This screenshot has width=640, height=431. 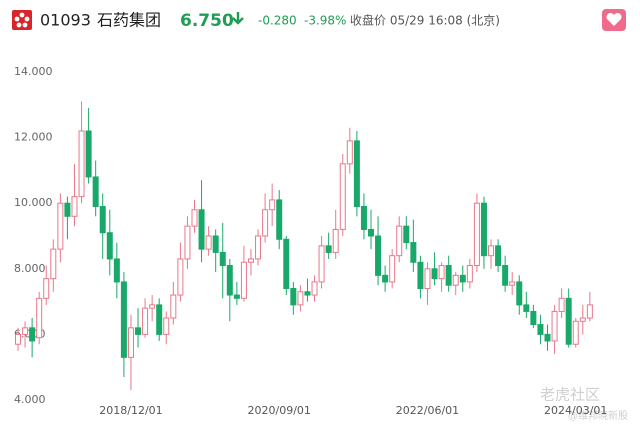 I want to click on watermark-brand: 老虎社区, so click(x=570, y=395).